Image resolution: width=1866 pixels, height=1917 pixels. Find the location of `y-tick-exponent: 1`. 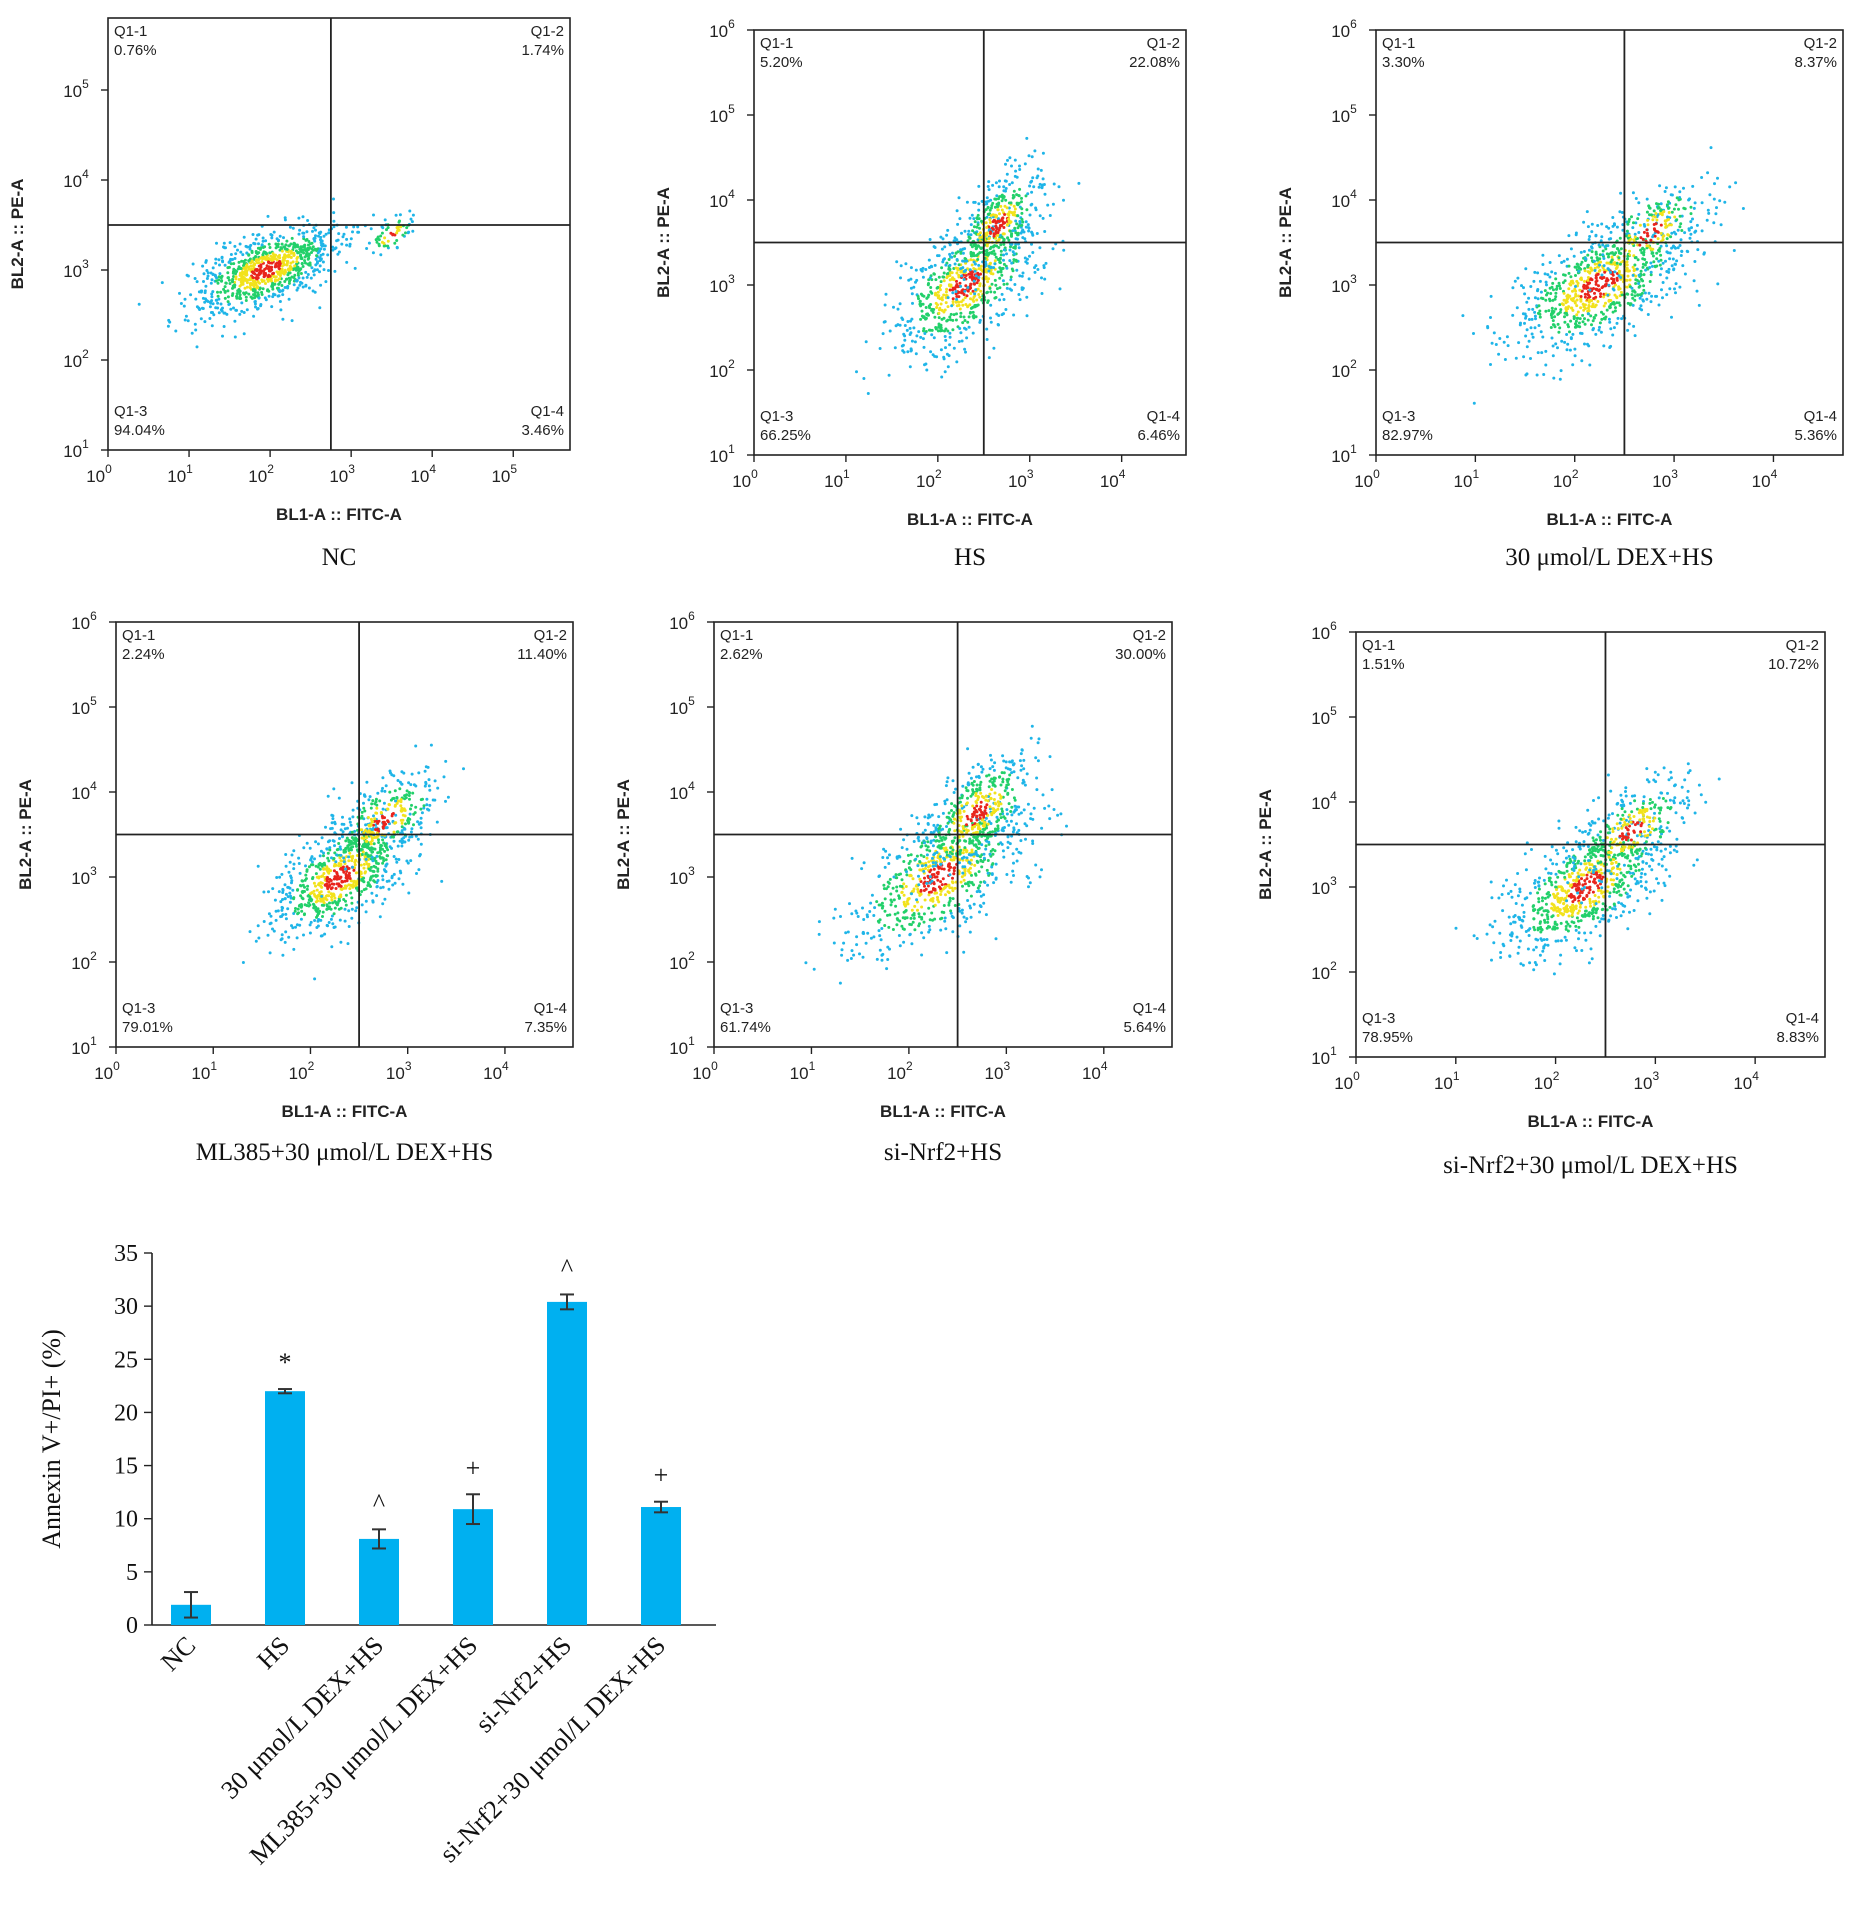

y-tick-exponent: 1 is located at coordinates (93, 1041).